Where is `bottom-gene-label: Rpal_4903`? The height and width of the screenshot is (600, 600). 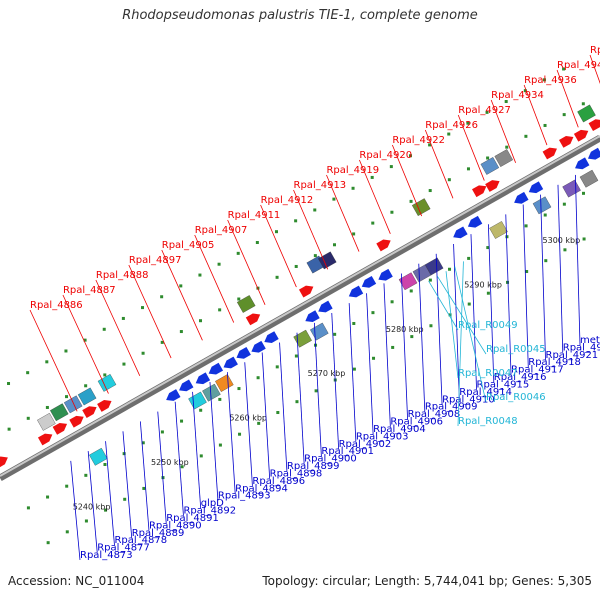
bottom-gene-label: Rpal_4903 is located at coordinates (382, 436).